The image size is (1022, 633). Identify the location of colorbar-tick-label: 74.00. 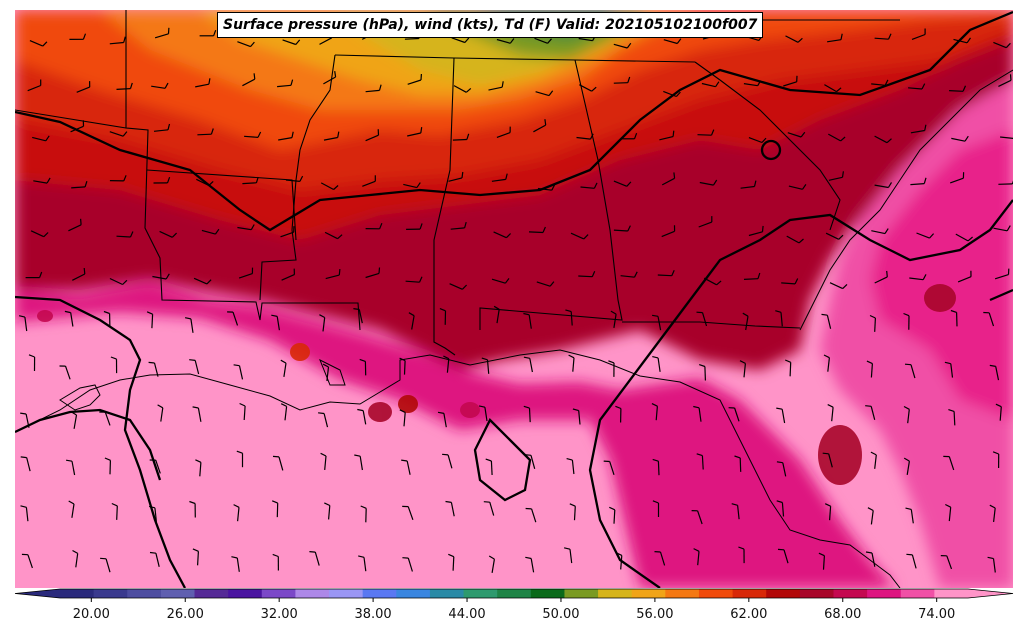
(937, 614).